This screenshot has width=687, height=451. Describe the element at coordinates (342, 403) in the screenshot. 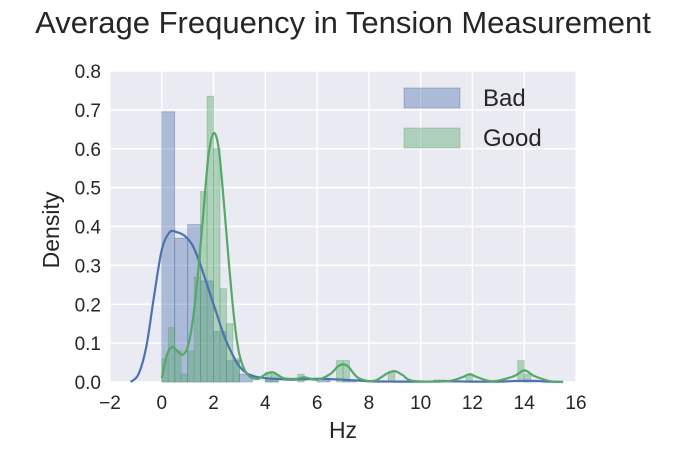

I see `x-axis-ticks: −2 0 2 4 6 8 10 12 14 16` at that location.